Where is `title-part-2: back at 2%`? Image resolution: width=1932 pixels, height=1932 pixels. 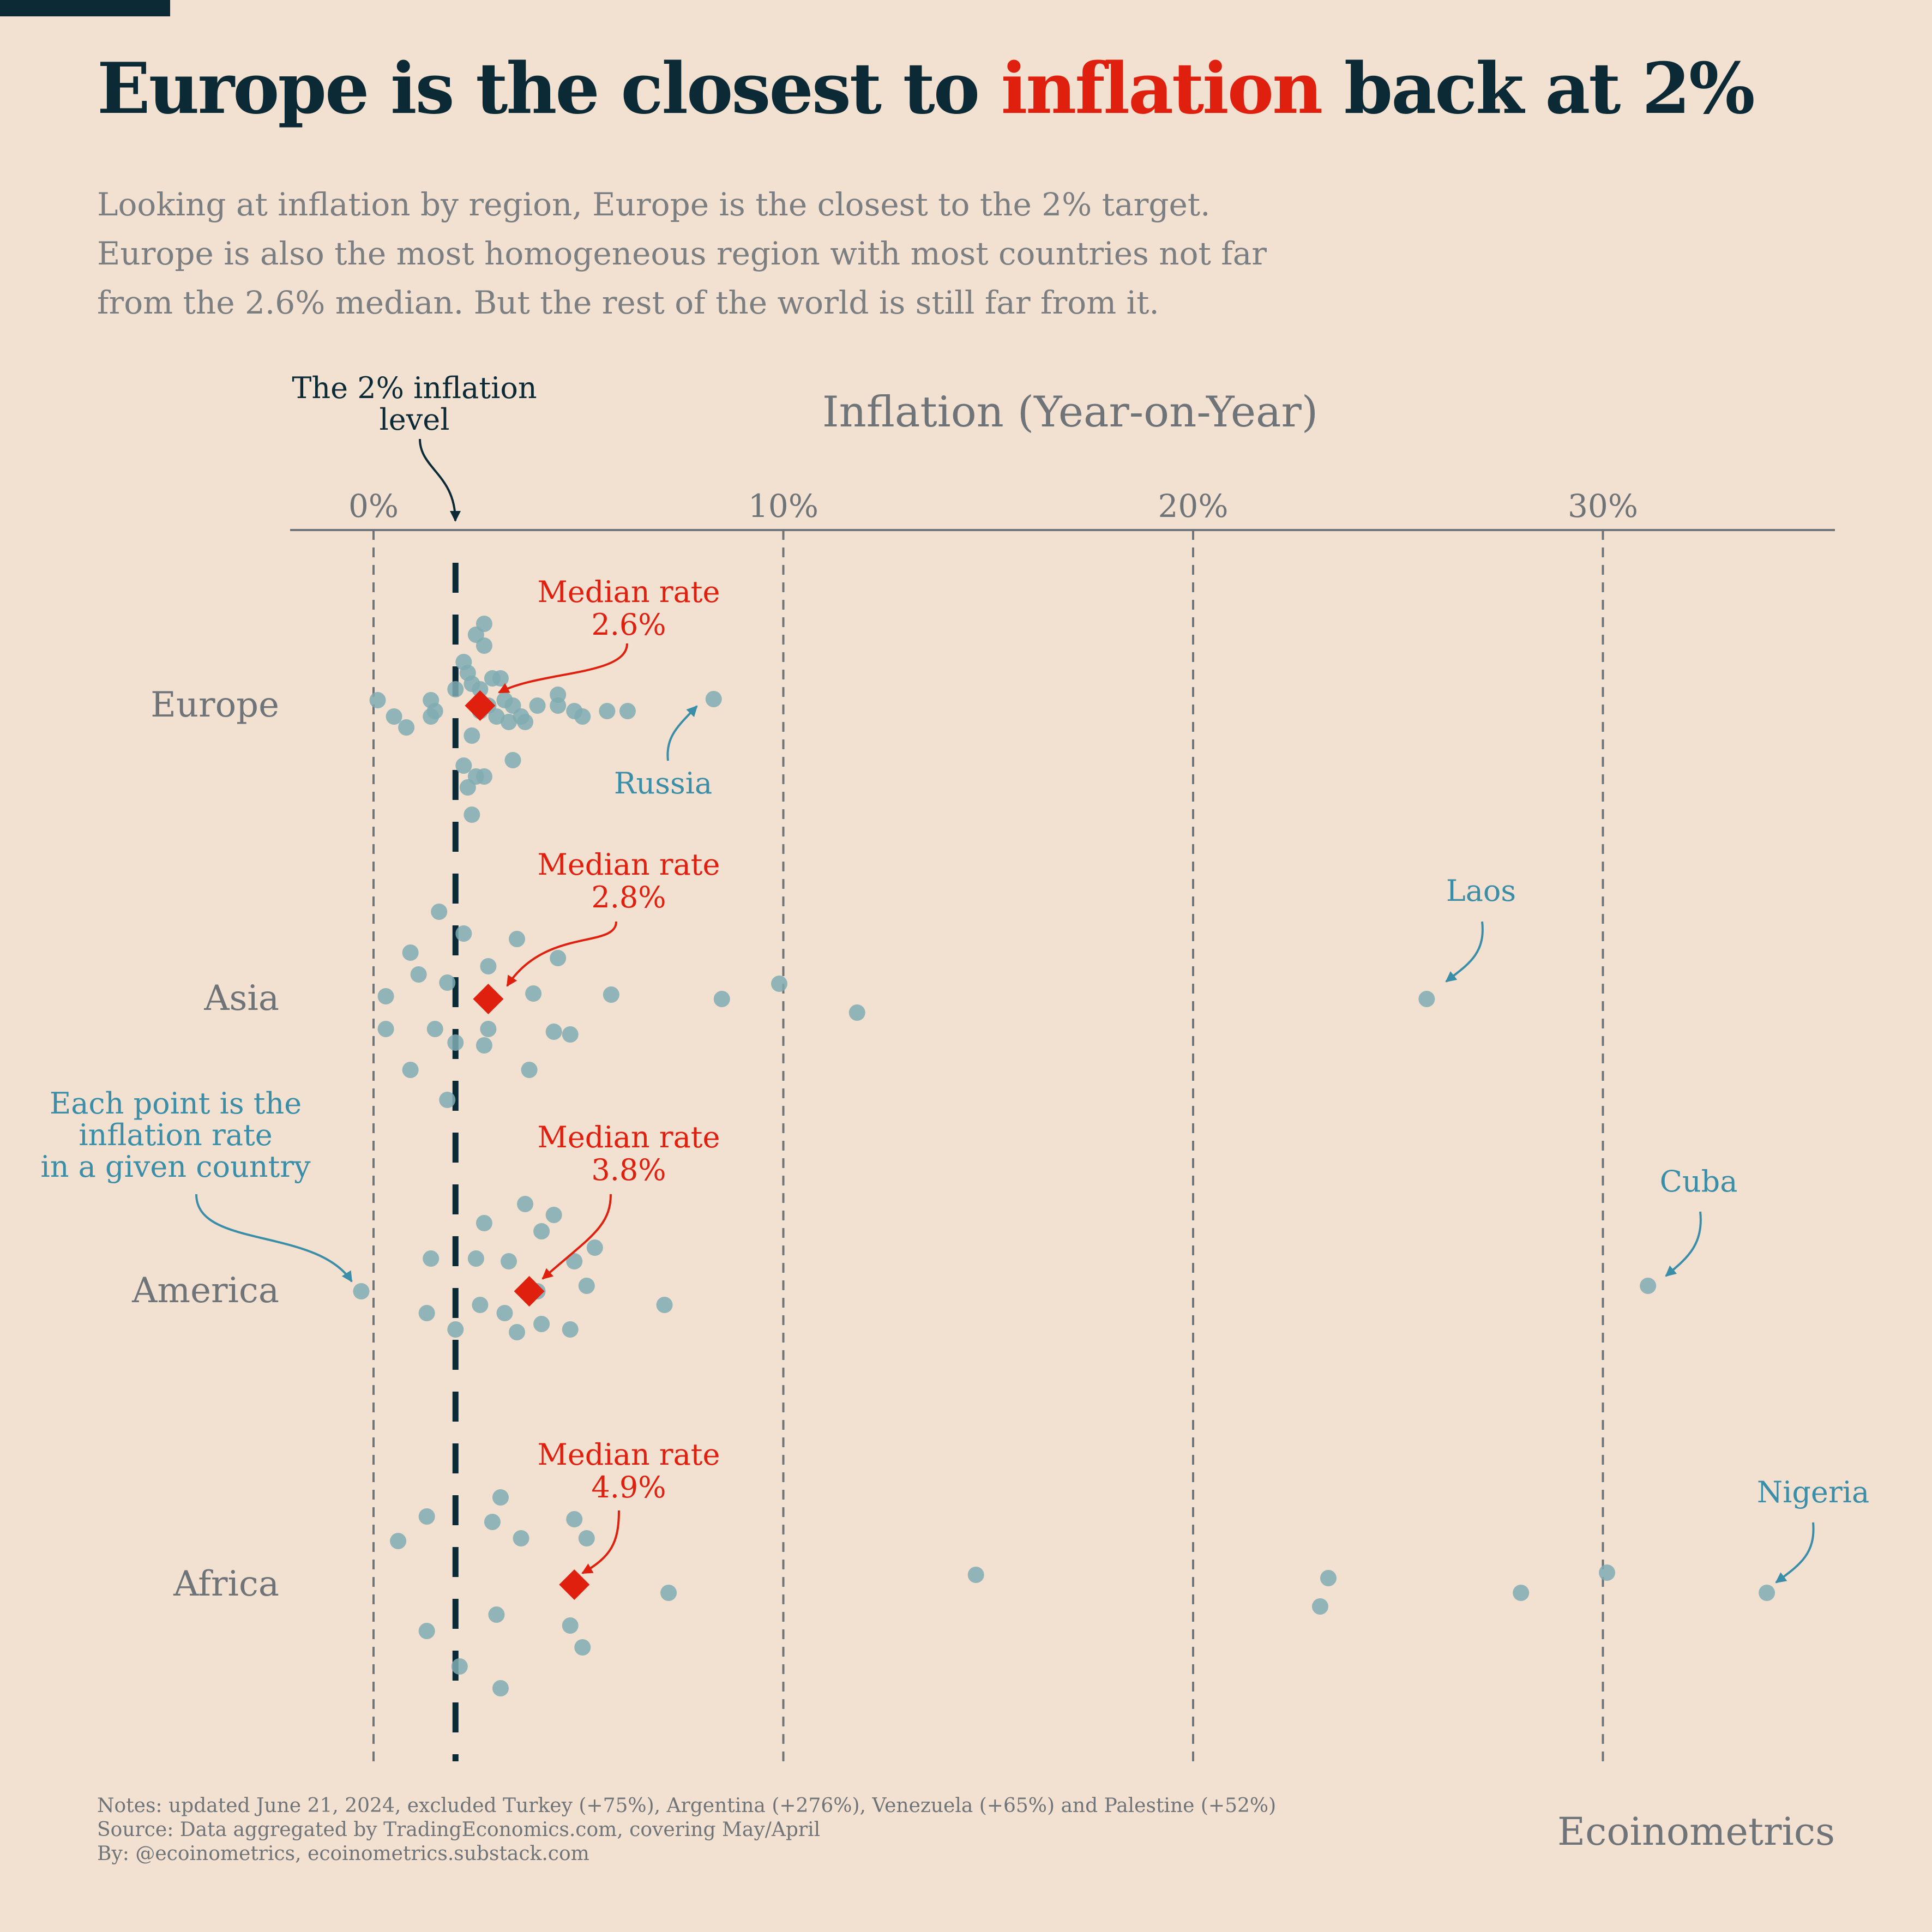
title-part-2: back at 2% is located at coordinates (1538, 89).